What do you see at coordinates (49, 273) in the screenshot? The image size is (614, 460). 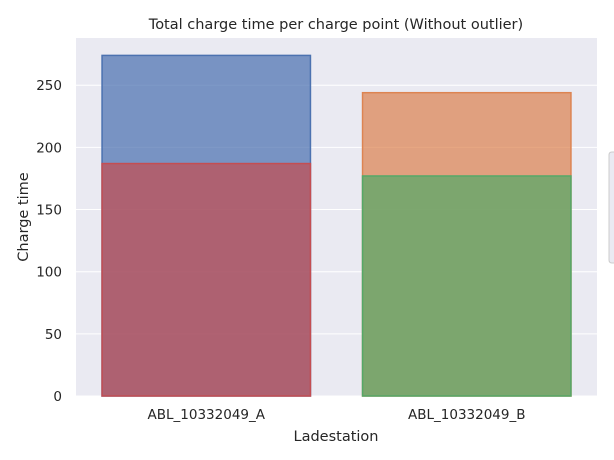 I see `y-tick-label: 100` at bounding box center [49, 273].